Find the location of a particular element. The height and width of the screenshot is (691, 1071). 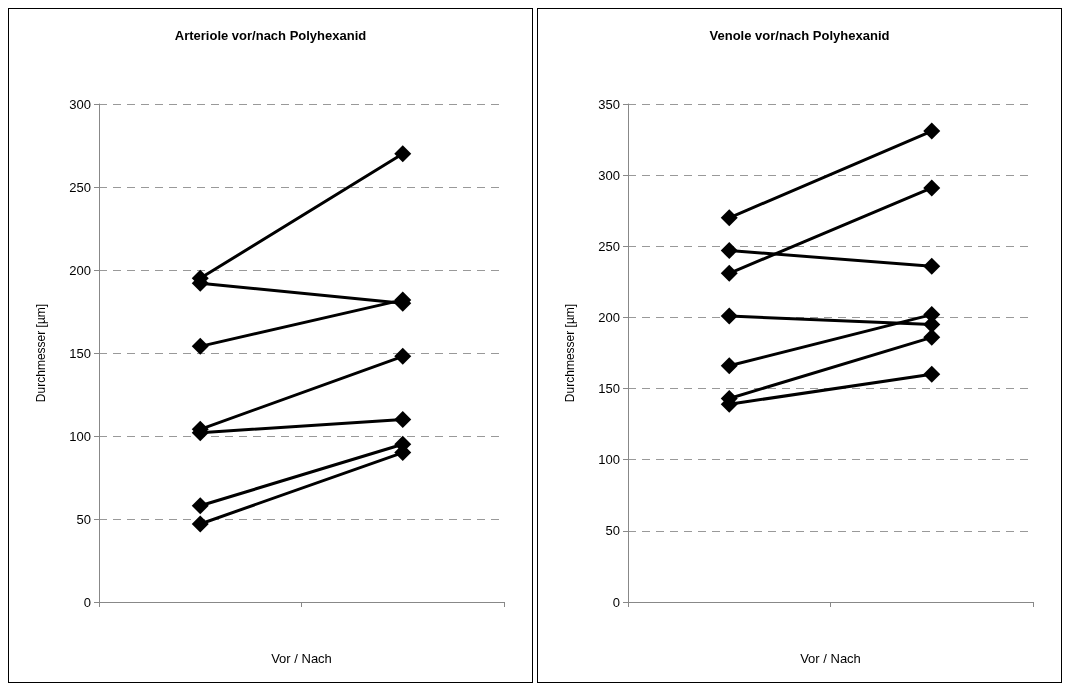

chart-title: Arteriole vor/nach Polyhexanid is located at coordinates (270, 35).